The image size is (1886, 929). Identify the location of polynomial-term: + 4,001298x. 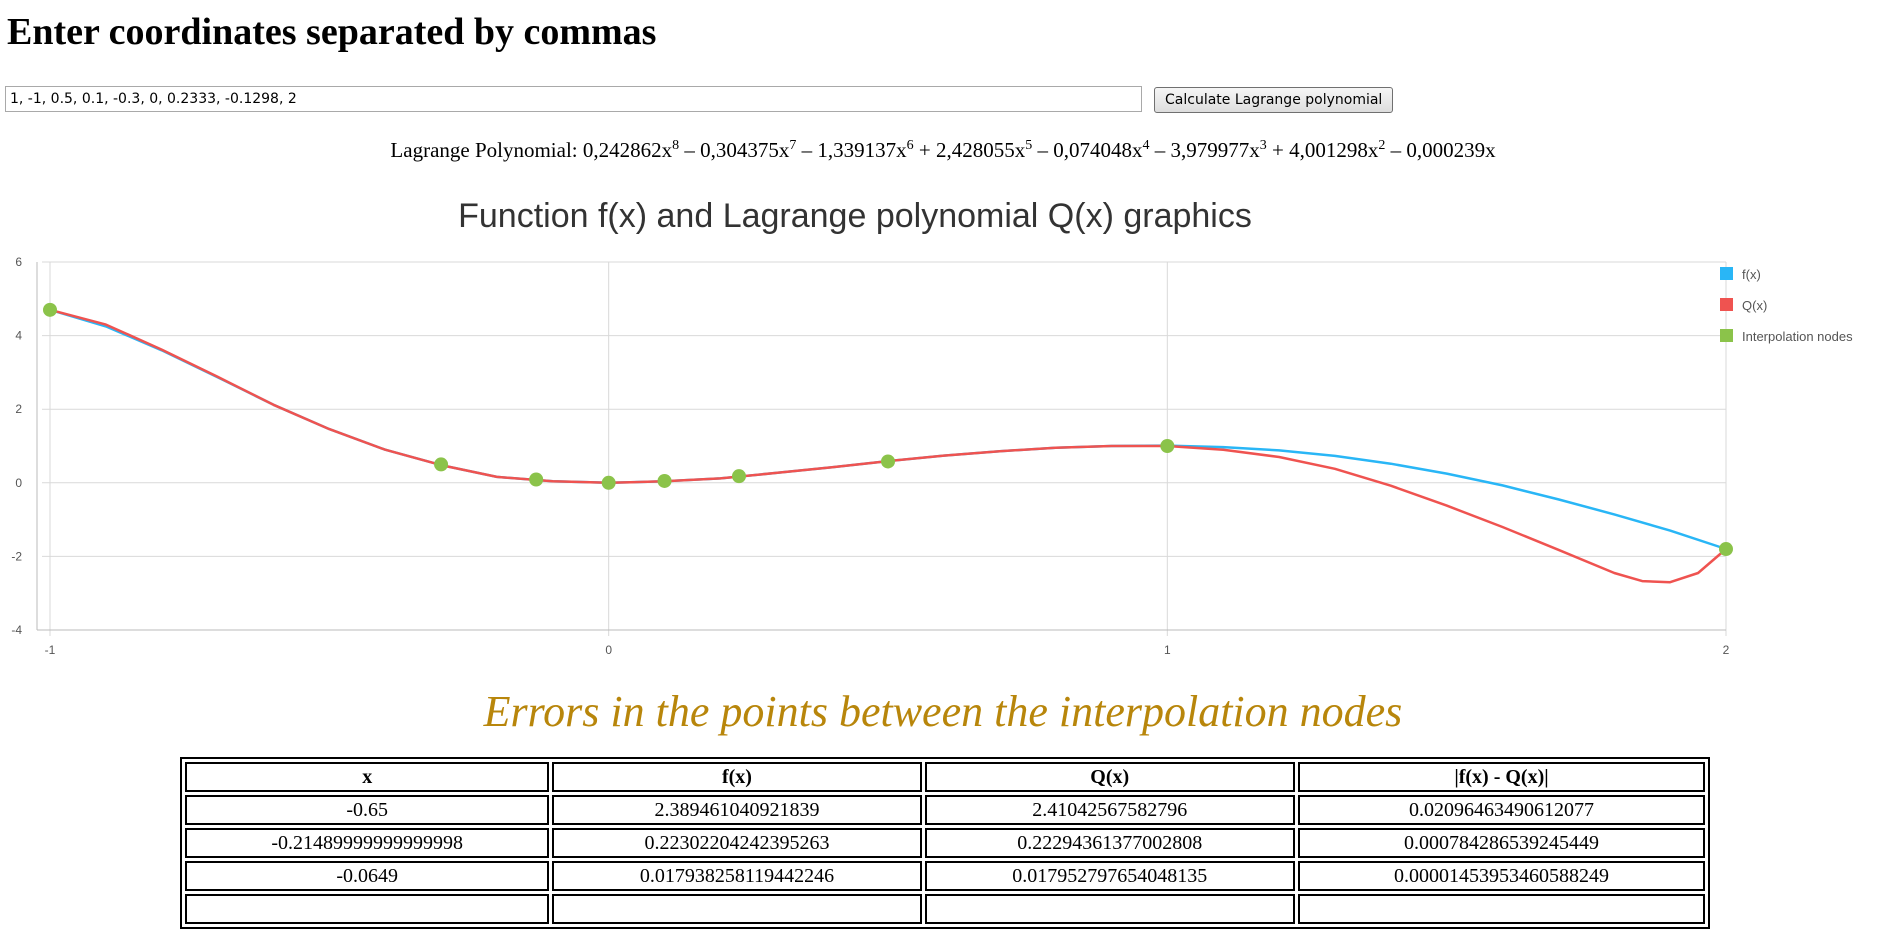
(1322, 150).